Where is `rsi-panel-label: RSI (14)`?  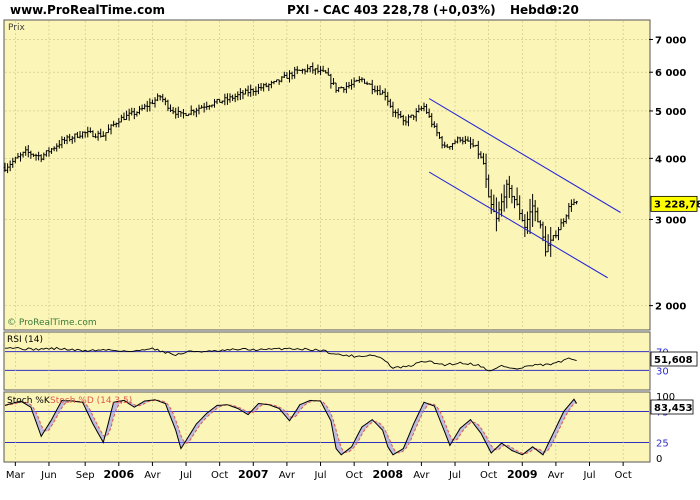
rsi-panel-label: RSI (14) is located at coordinates (25, 340).